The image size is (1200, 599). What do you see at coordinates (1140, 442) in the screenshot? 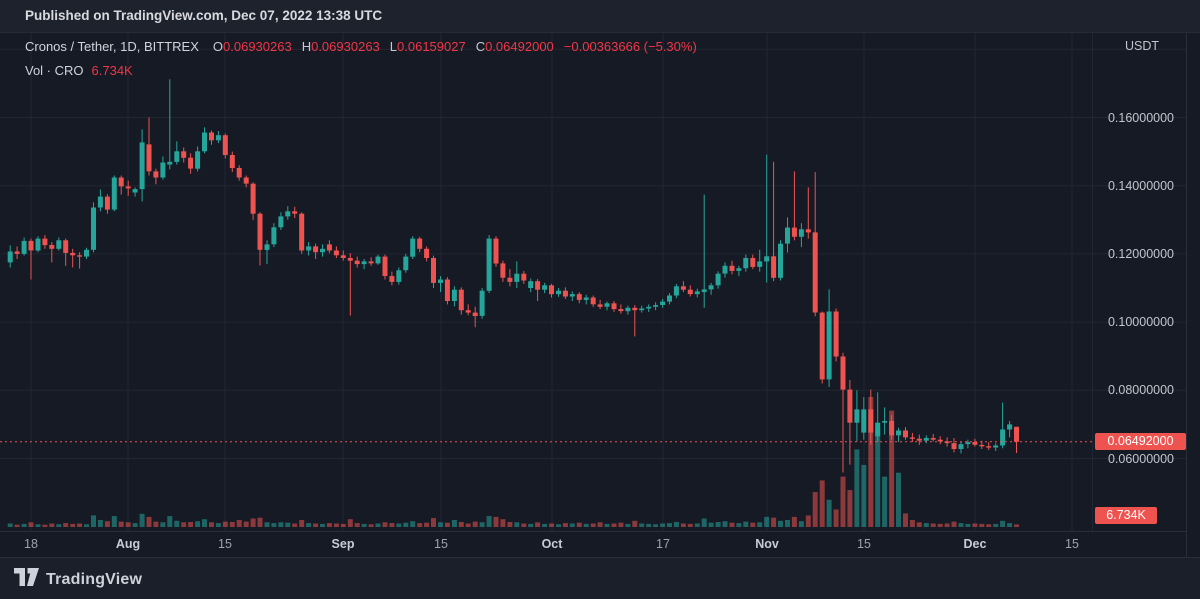
I see `last-price-badge: 0.06492000` at bounding box center [1140, 442].